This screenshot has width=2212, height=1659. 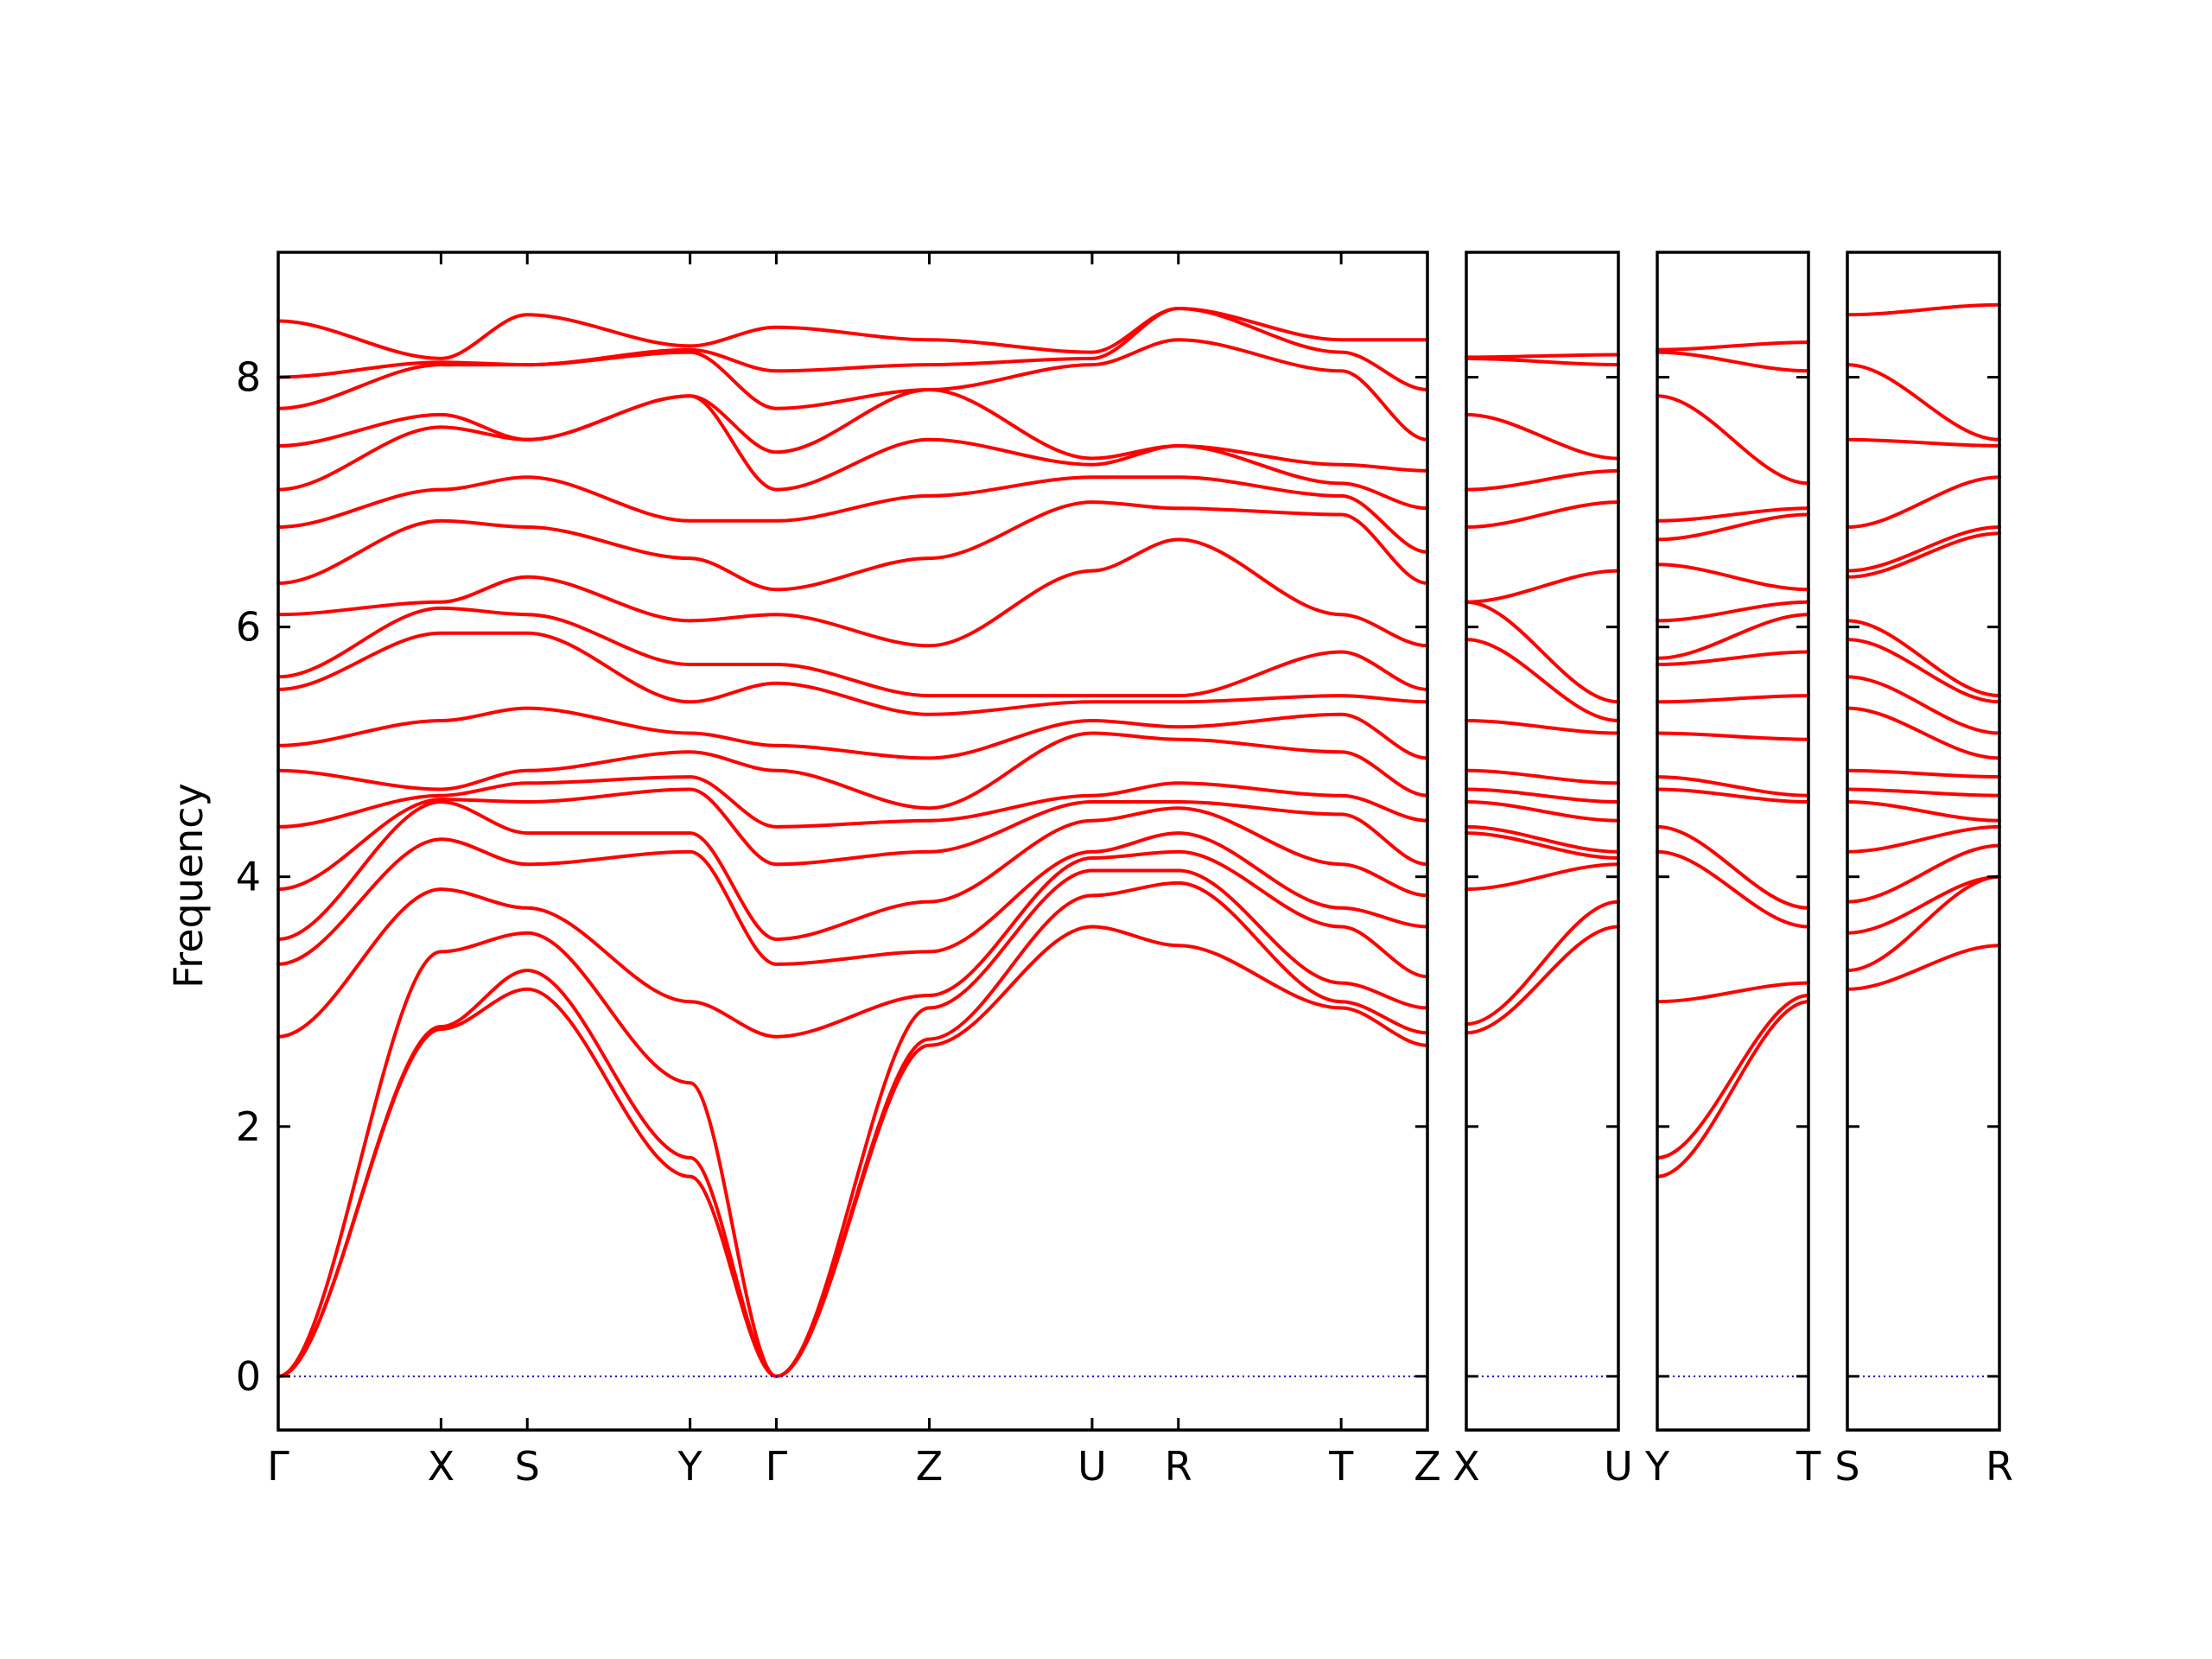 I want to click on y-axis-label-group: Frequency, so click(x=188, y=885).